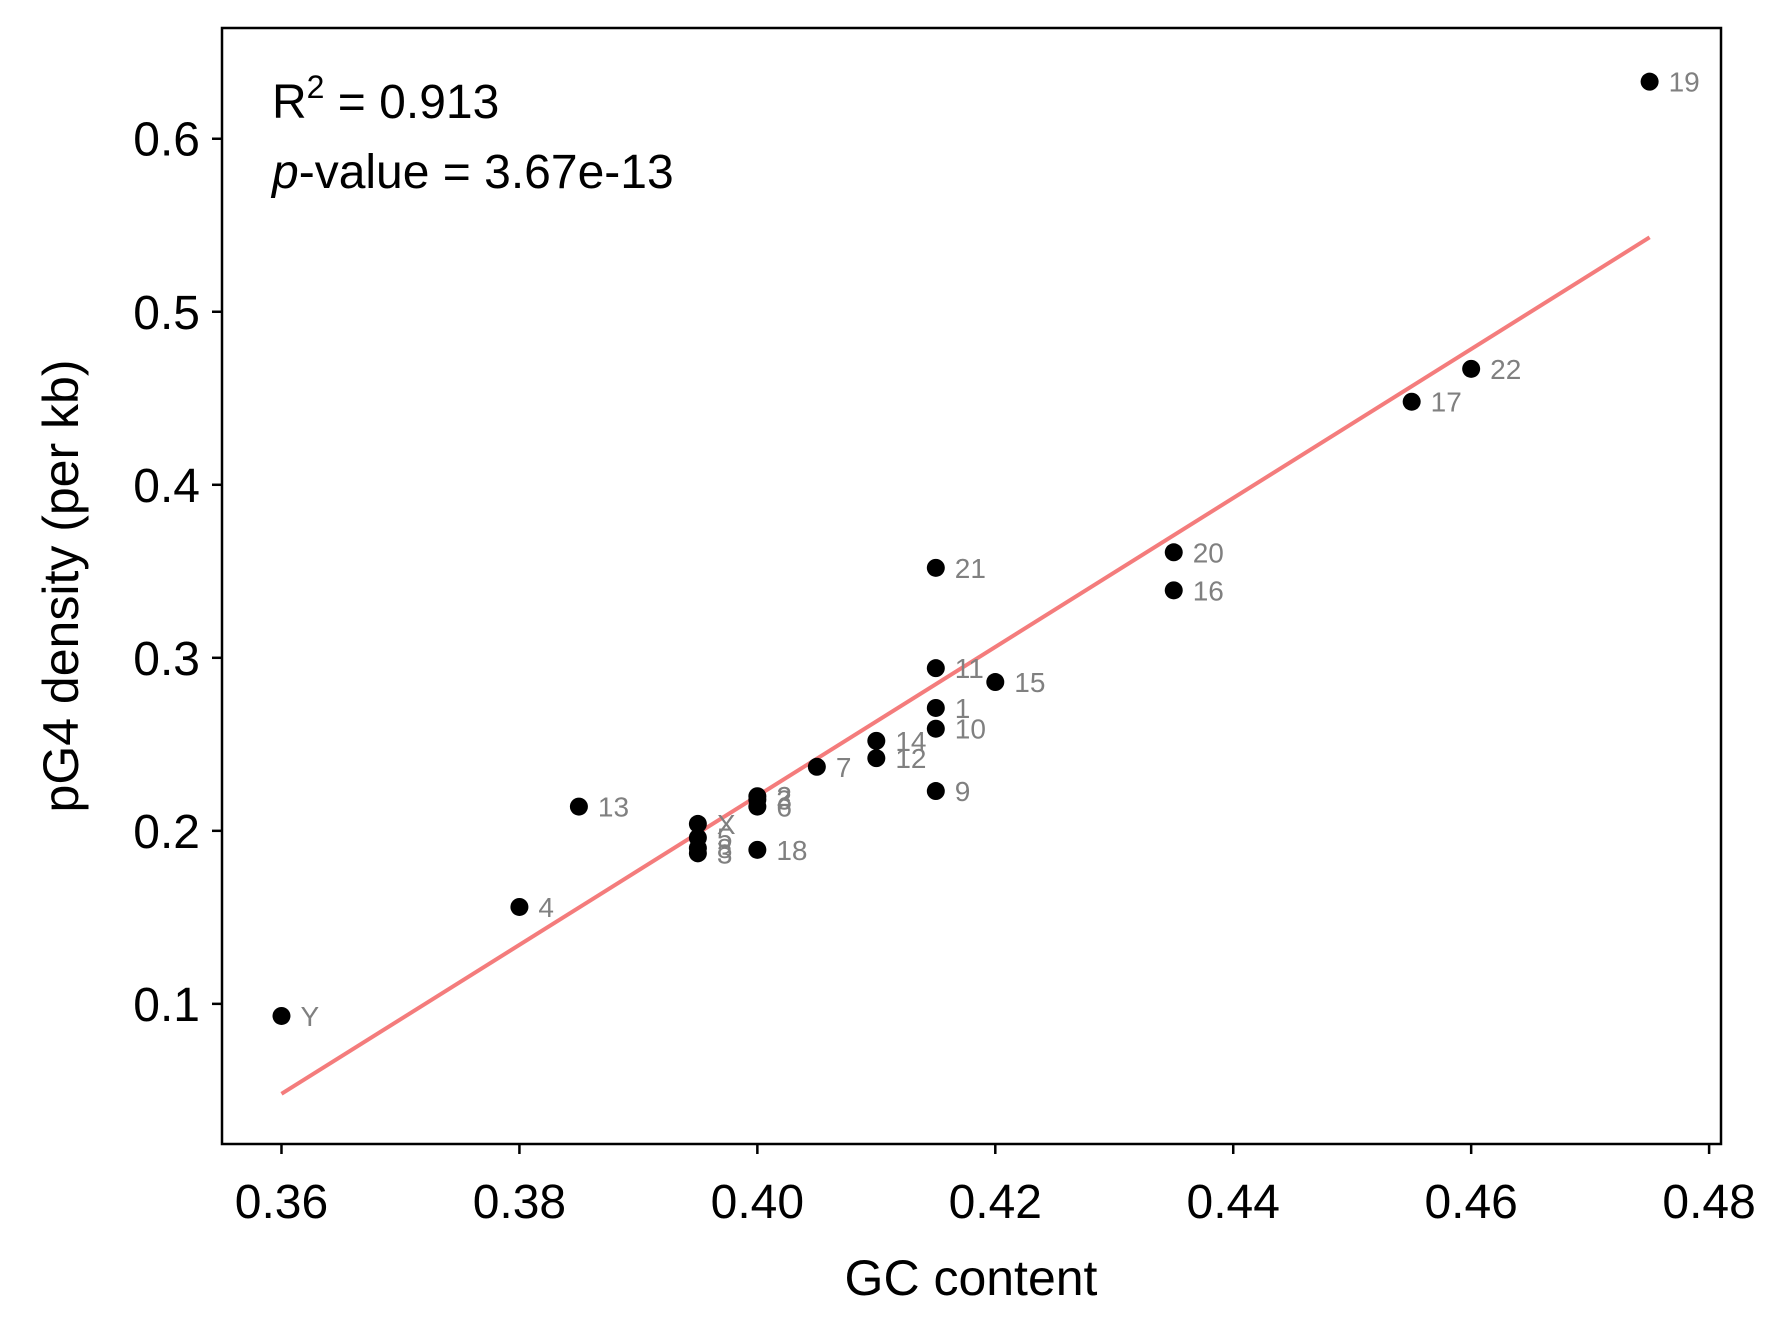 This screenshot has width=1791, height=1328. Describe the element at coordinates (844, 767) in the screenshot. I see `point-label: 7` at that location.